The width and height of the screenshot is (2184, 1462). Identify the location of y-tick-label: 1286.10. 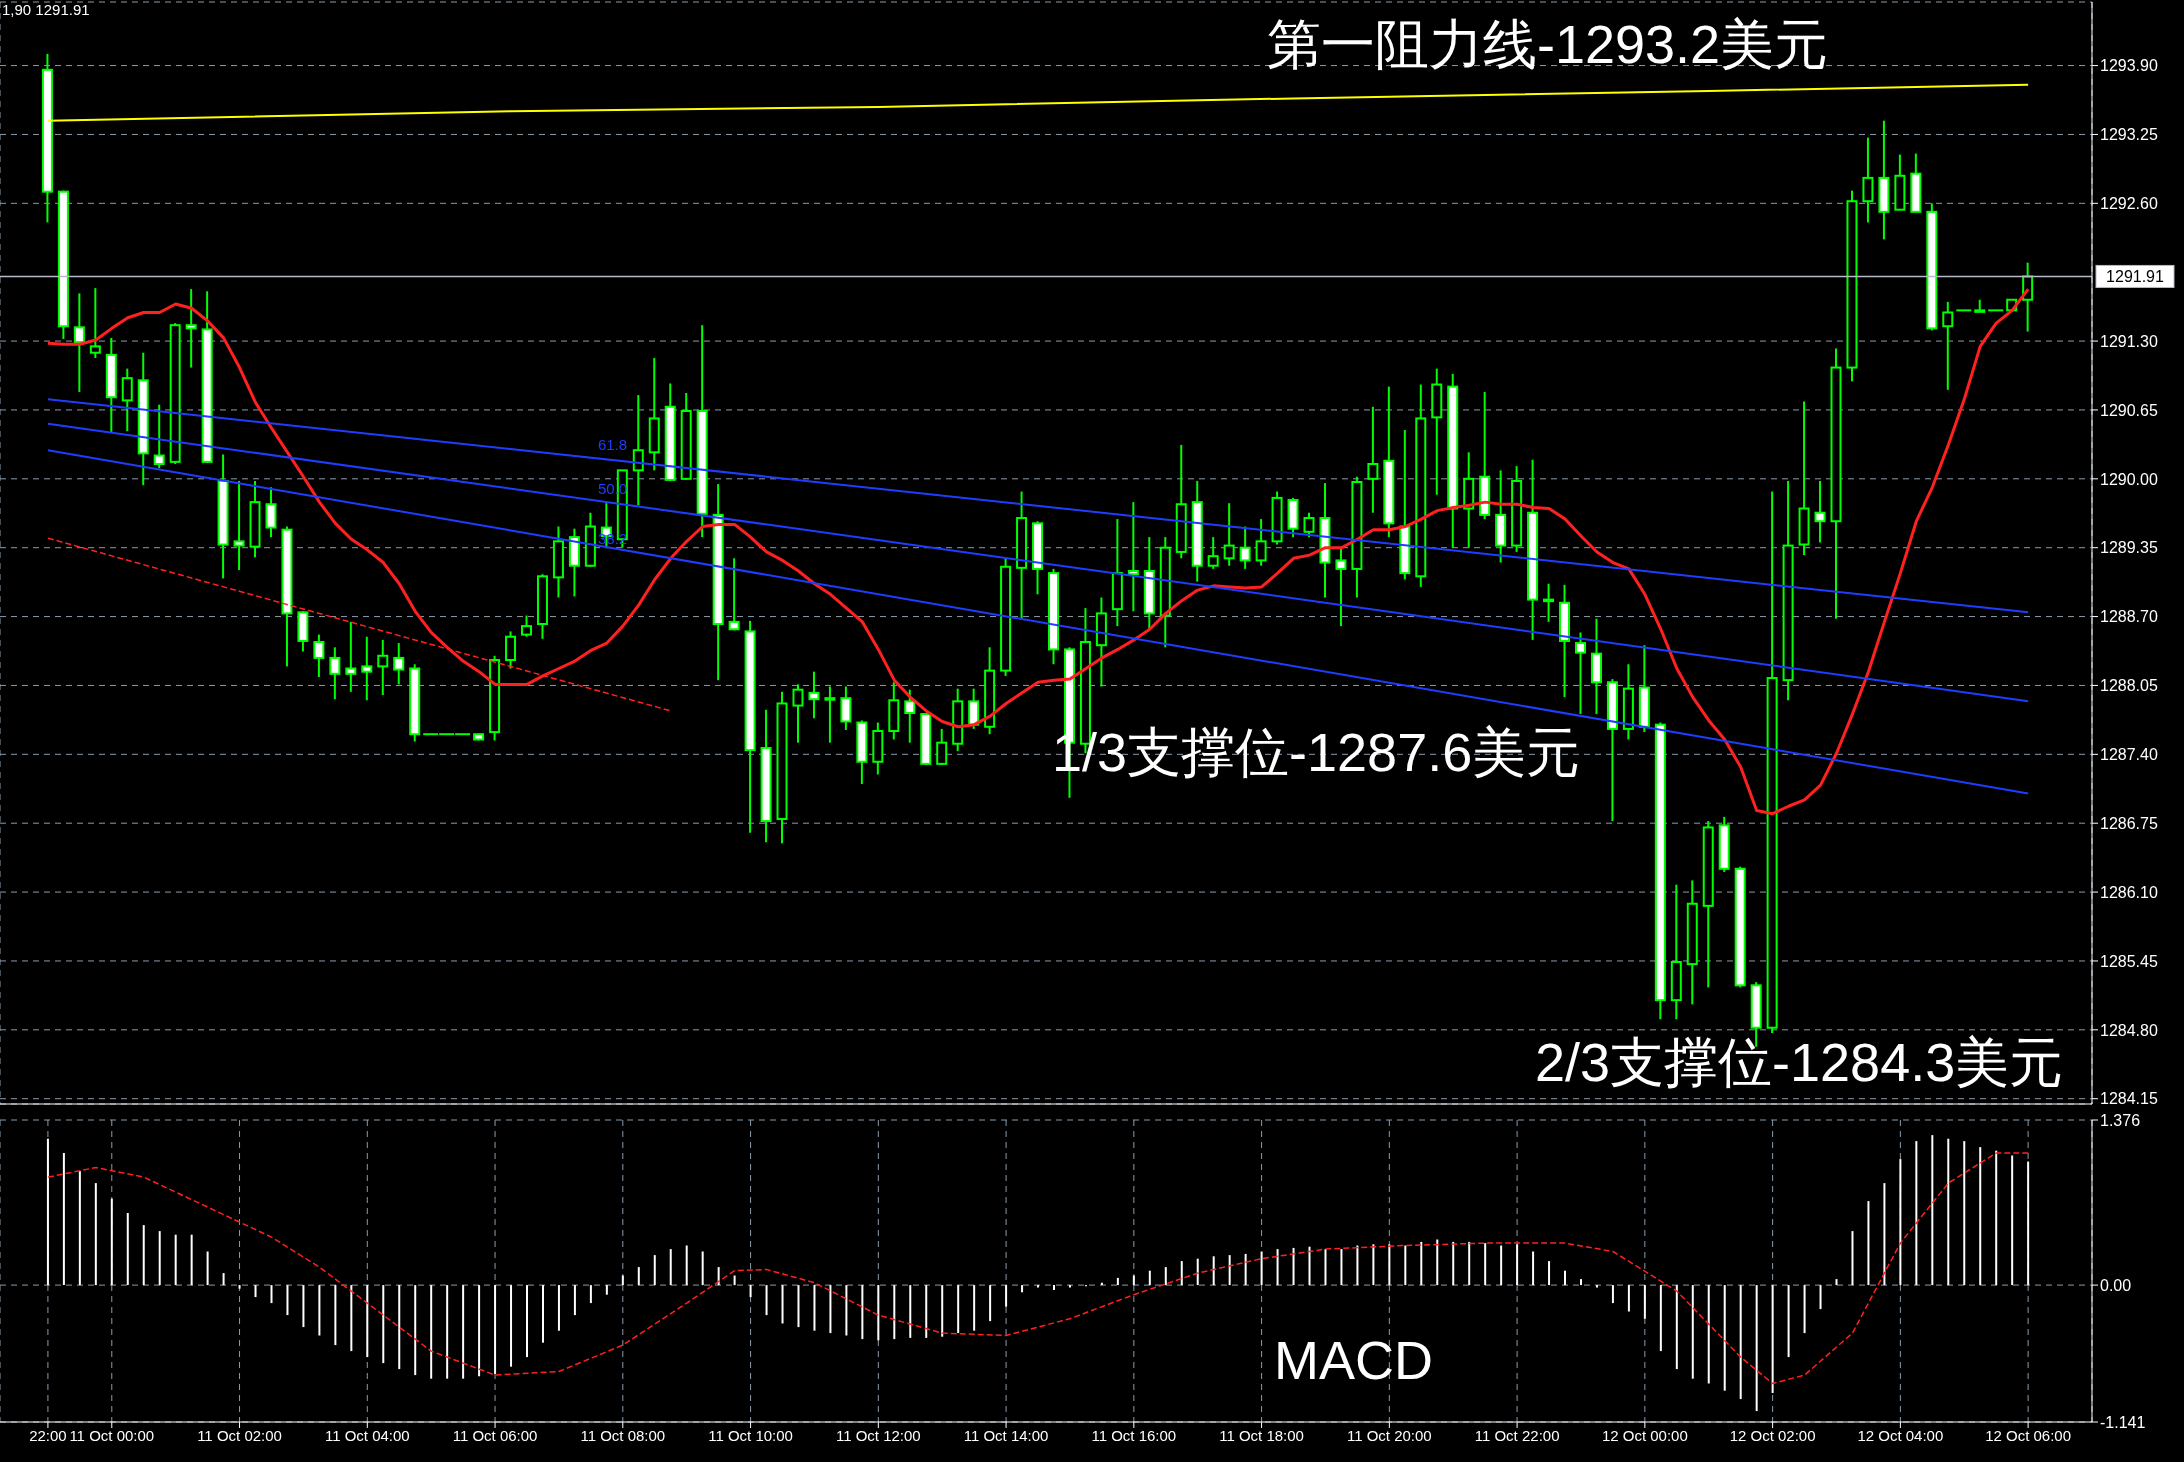
(2129, 892).